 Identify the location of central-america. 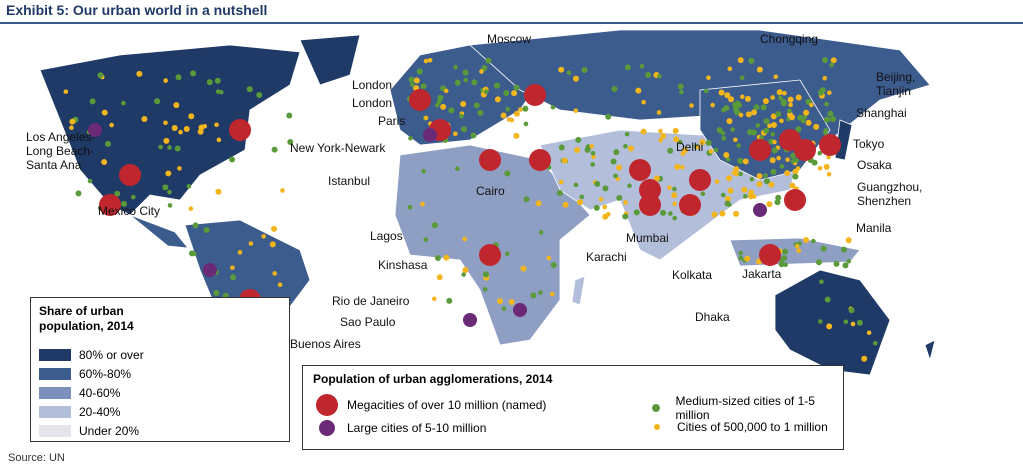
(159, 231).